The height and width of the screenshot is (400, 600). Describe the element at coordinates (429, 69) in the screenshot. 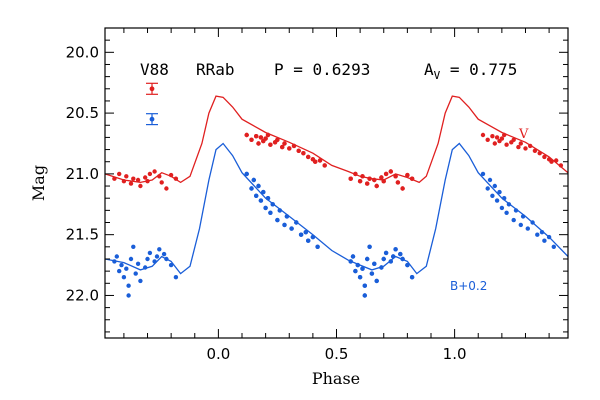

I see `header-amplitude-prefix: A` at that location.